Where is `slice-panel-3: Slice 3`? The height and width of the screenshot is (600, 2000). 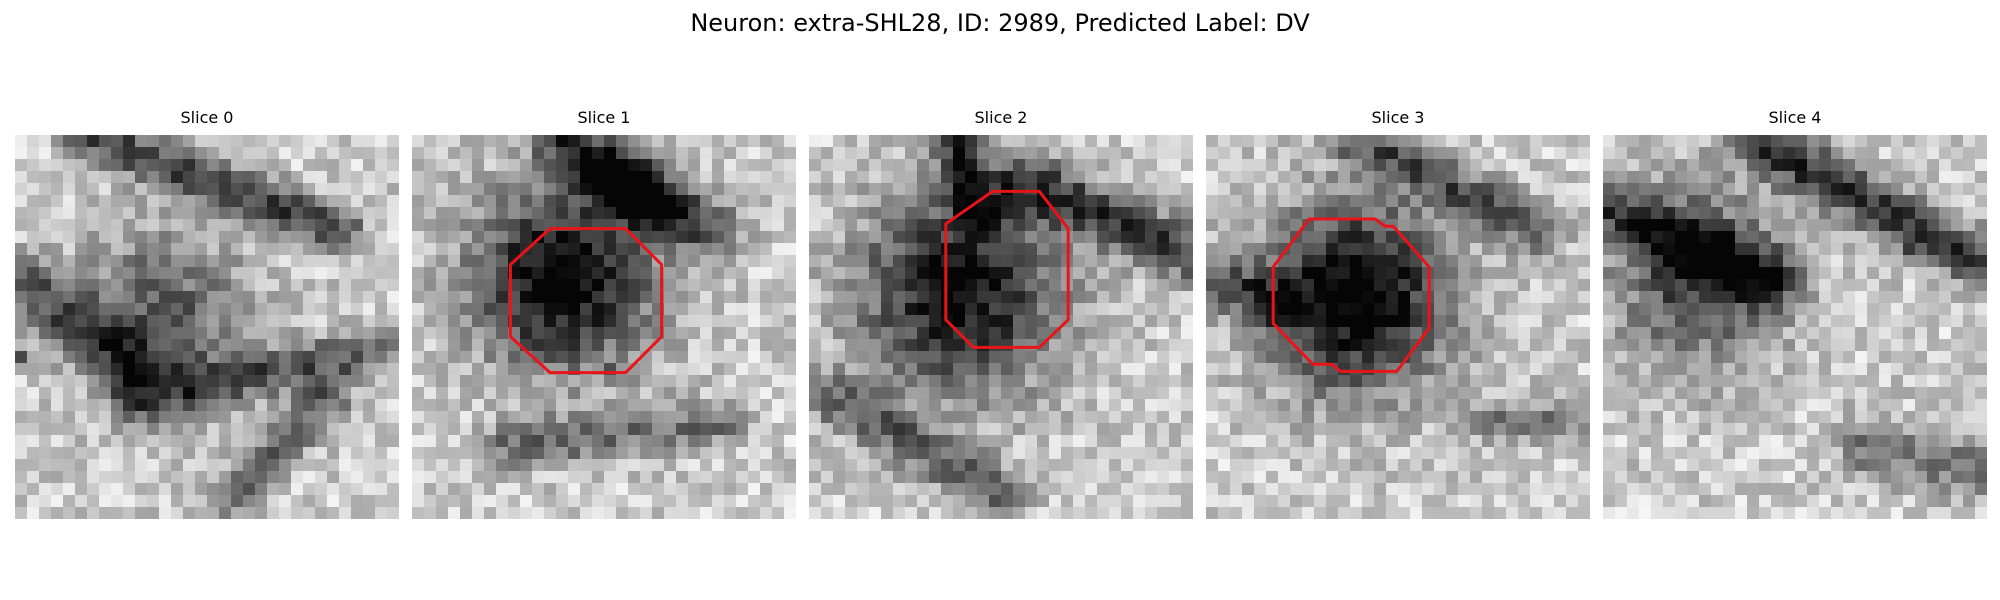
slice-panel-3: Slice 3 is located at coordinates (1398, 313).